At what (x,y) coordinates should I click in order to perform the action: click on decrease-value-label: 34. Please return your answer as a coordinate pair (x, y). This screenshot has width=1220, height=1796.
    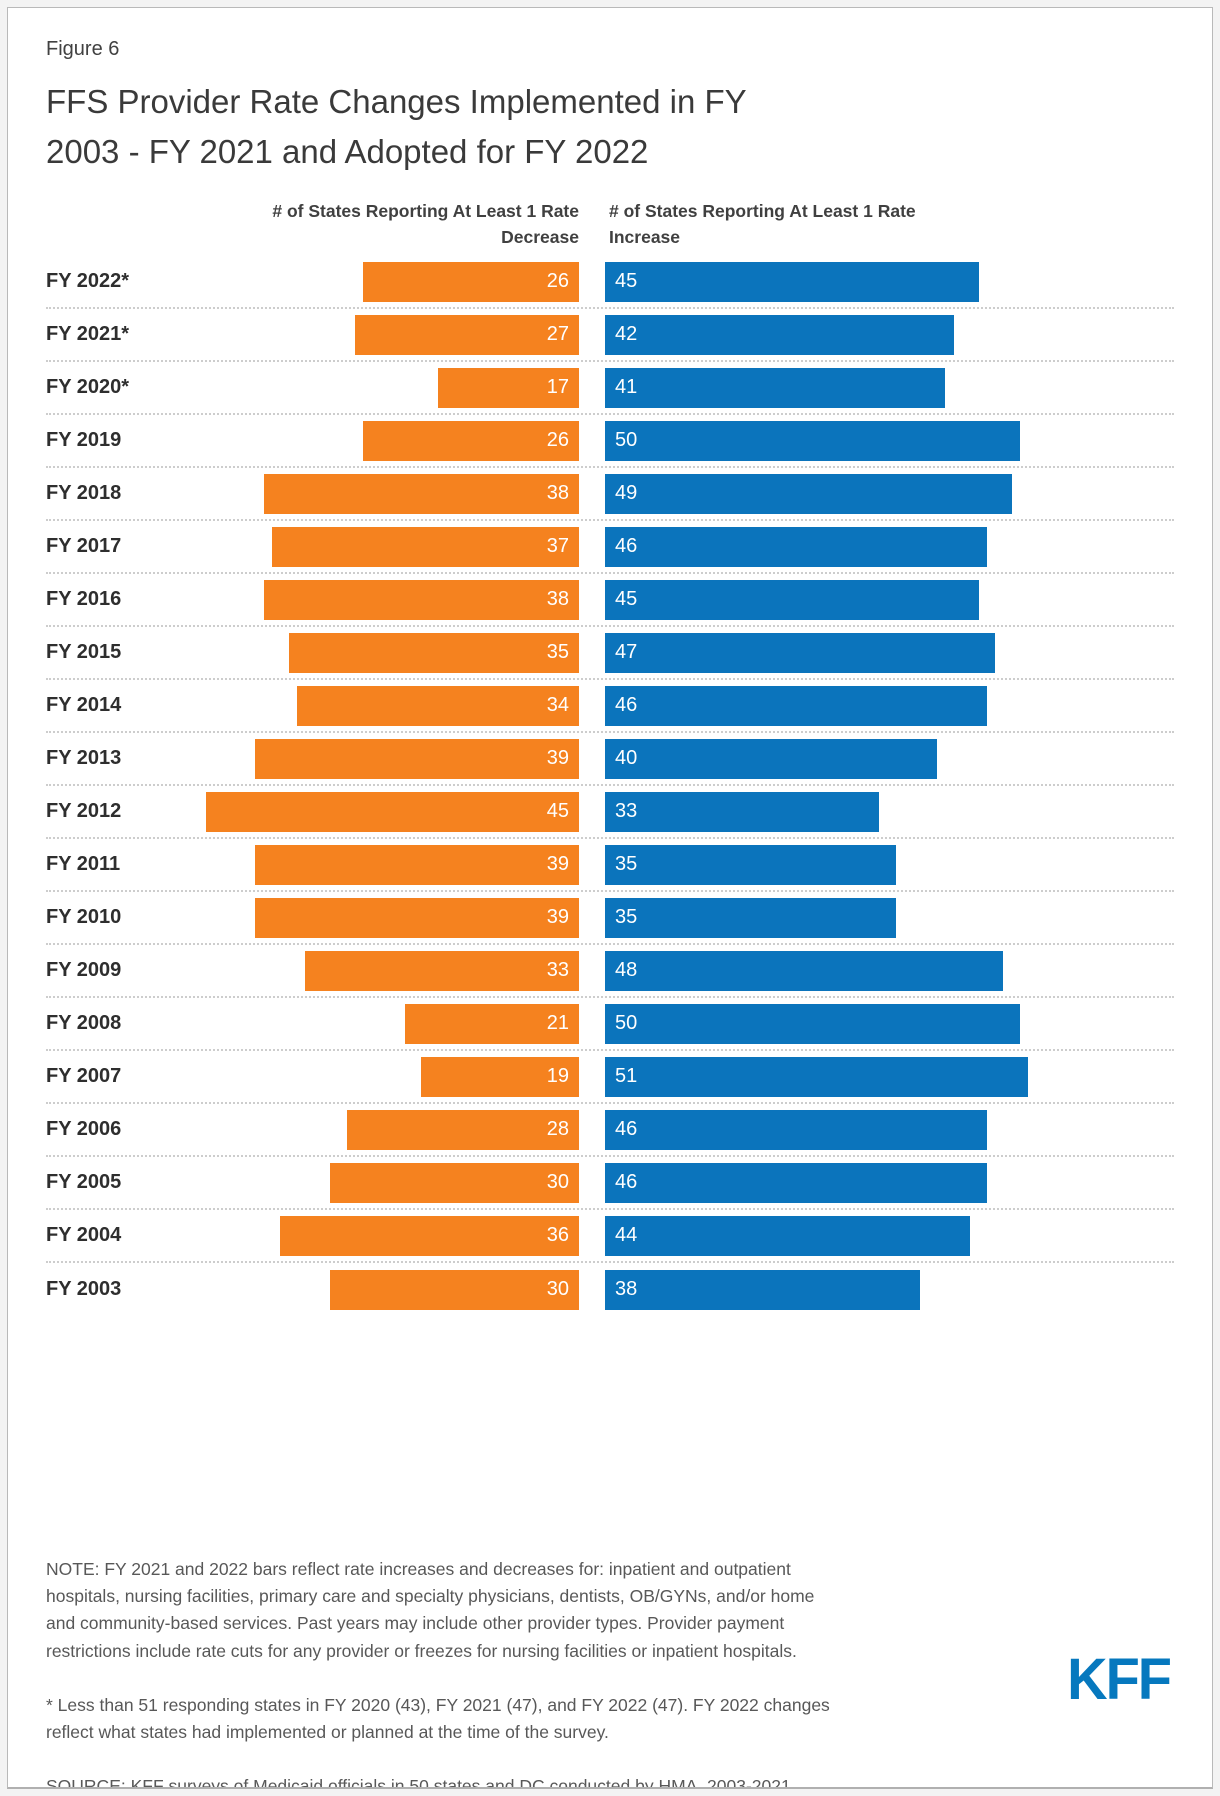
    Looking at the image, I should click on (557, 705).